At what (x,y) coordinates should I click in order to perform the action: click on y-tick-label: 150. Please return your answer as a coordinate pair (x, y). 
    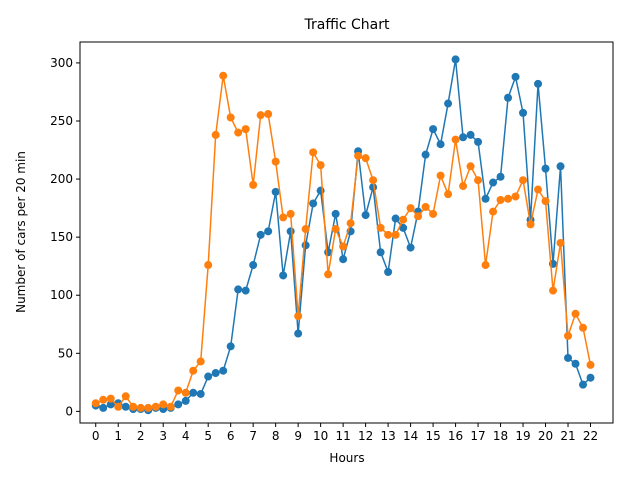
    Looking at the image, I should click on (61, 237).